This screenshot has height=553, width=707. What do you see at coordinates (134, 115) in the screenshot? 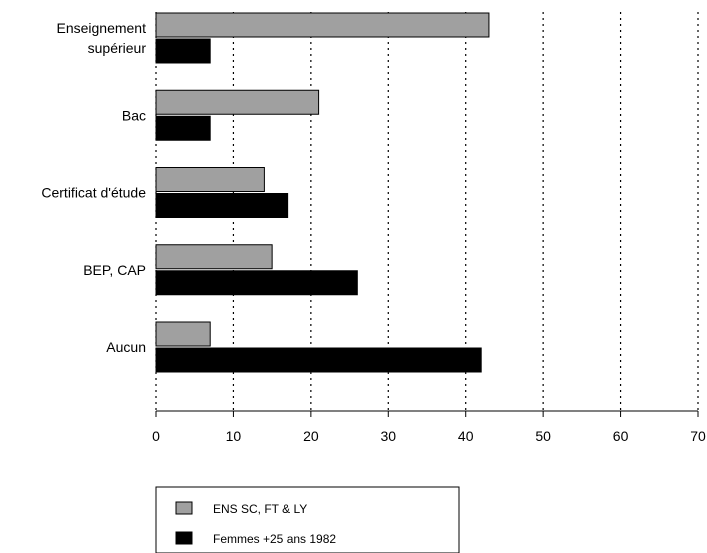
I see `category-label: Bac` at bounding box center [134, 115].